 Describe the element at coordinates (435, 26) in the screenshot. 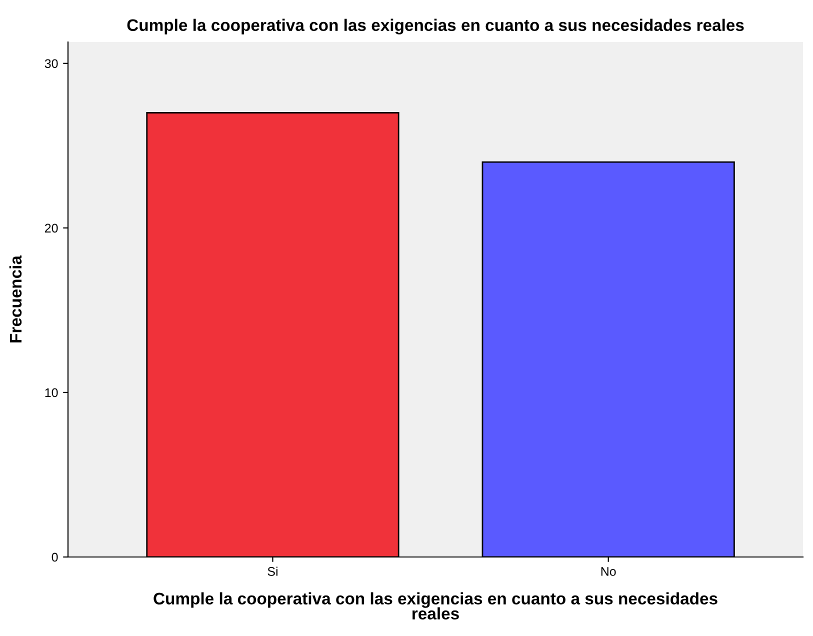

I see `chart-title: Cumple la cooperativa con las exigencias en cuanto a sus necesidades reales` at that location.